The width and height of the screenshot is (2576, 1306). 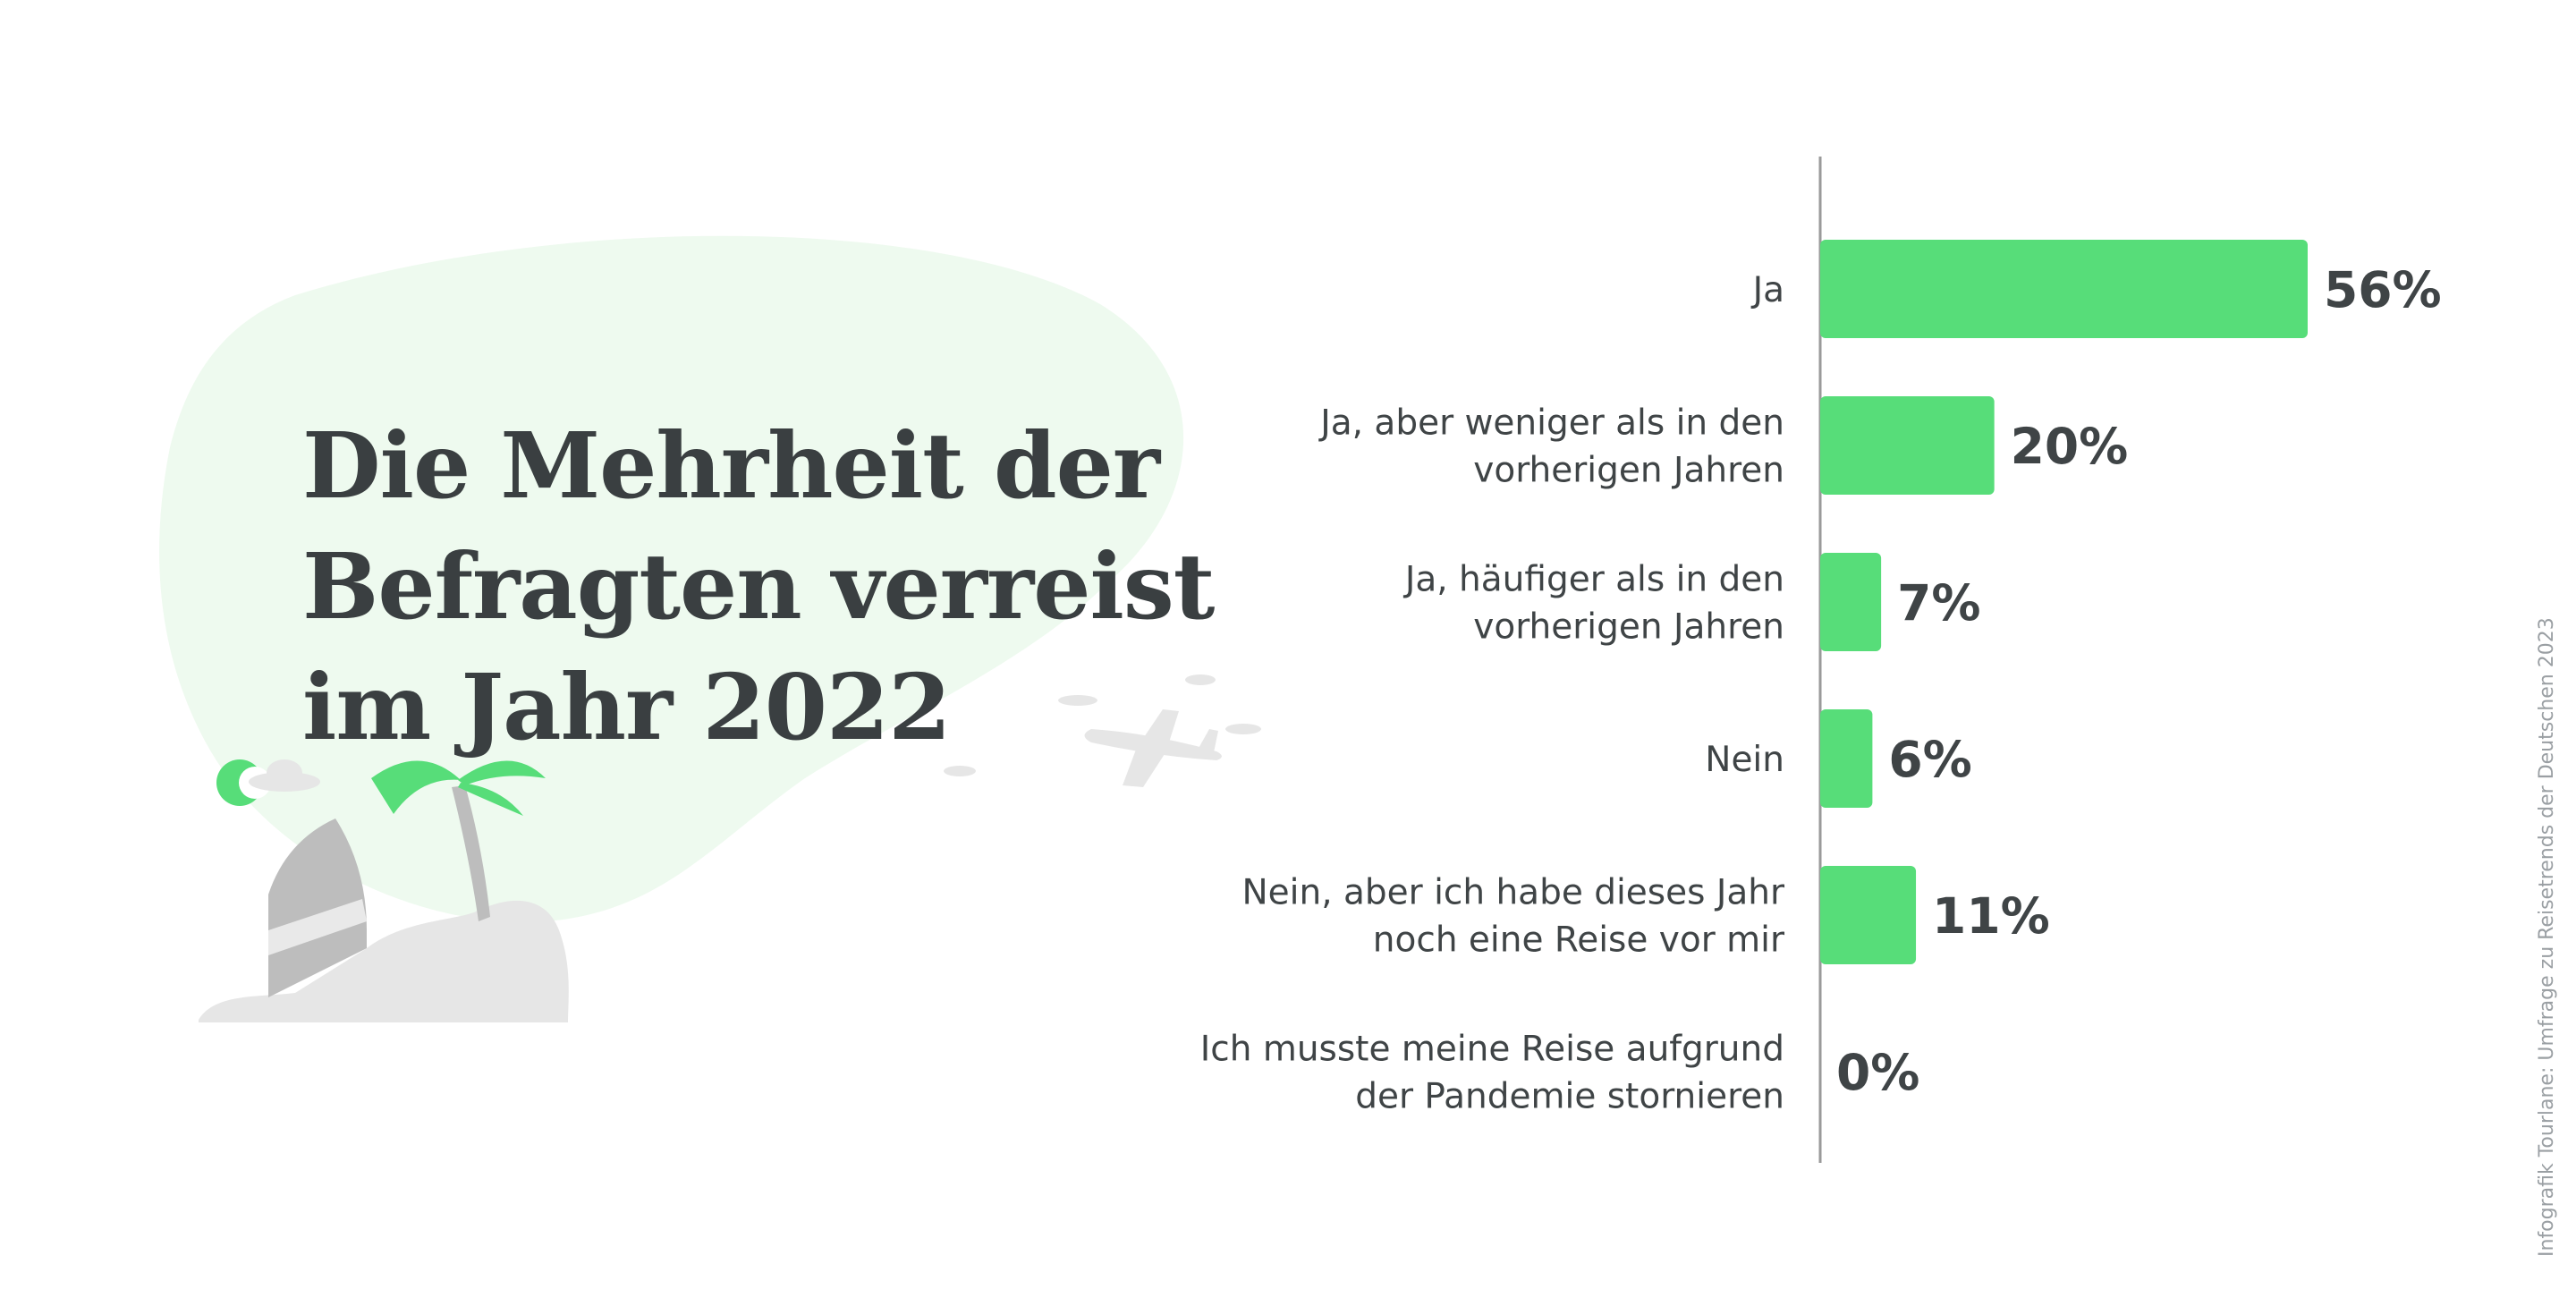 What do you see at coordinates (458, 841) in the screenshot?
I see `palm-tree-icon` at bounding box center [458, 841].